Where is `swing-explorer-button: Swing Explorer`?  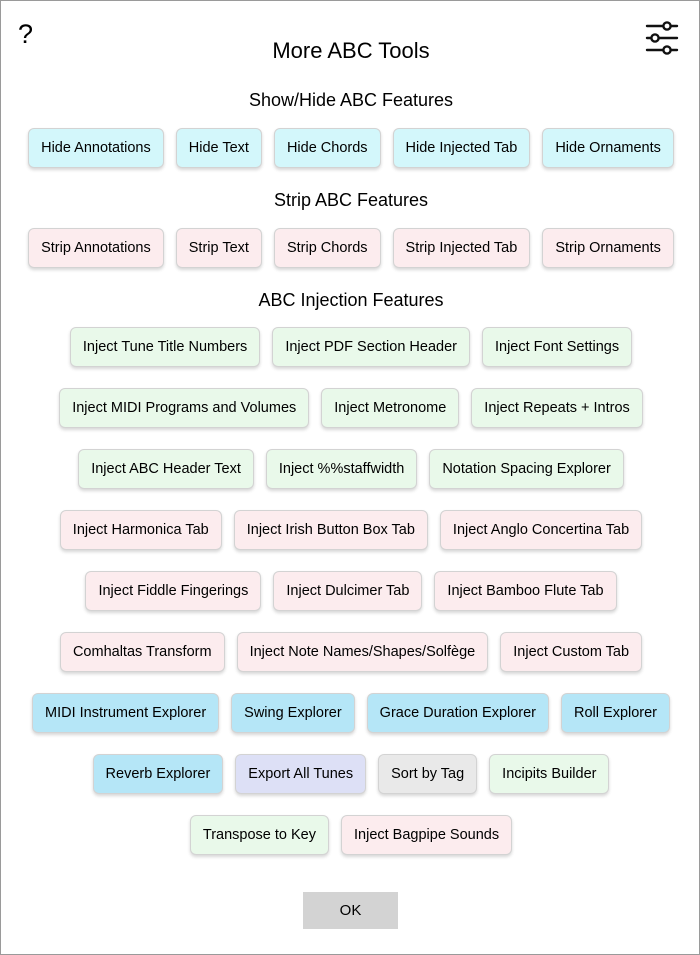 swing-explorer-button: Swing Explorer is located at coordinates (293, 713).